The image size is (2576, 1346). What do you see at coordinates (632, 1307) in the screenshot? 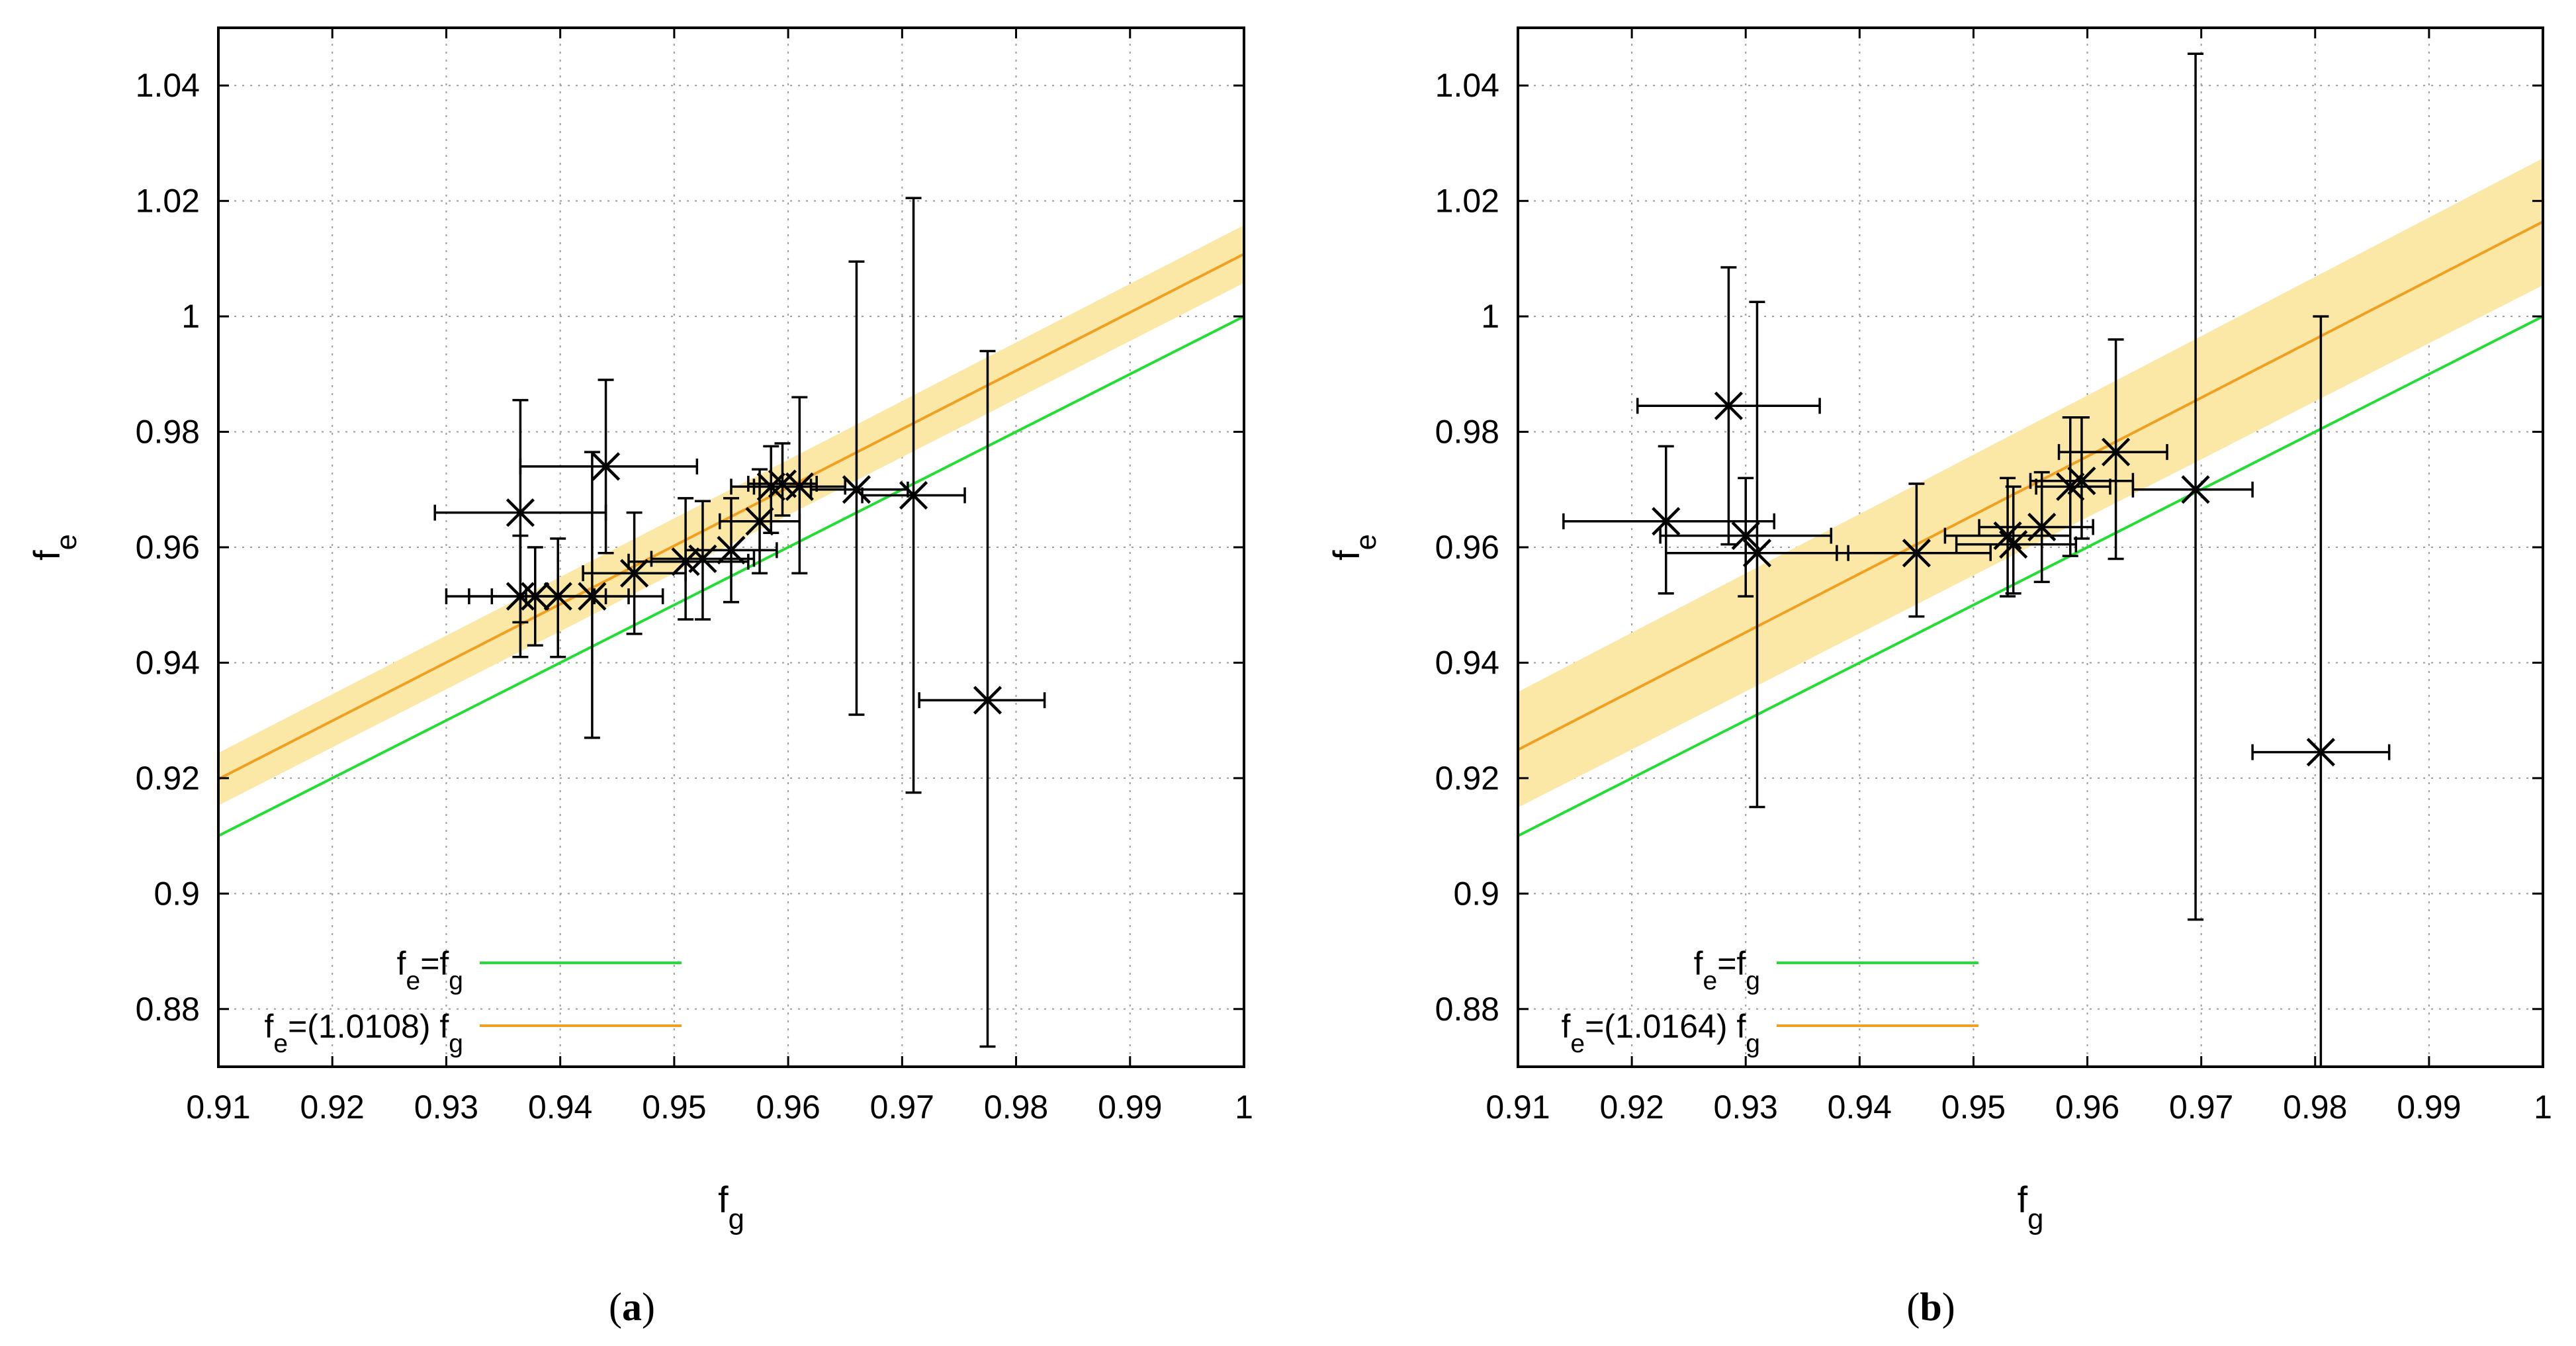
I see `panel-caption: (a)` at bounding box center [632, 1307].